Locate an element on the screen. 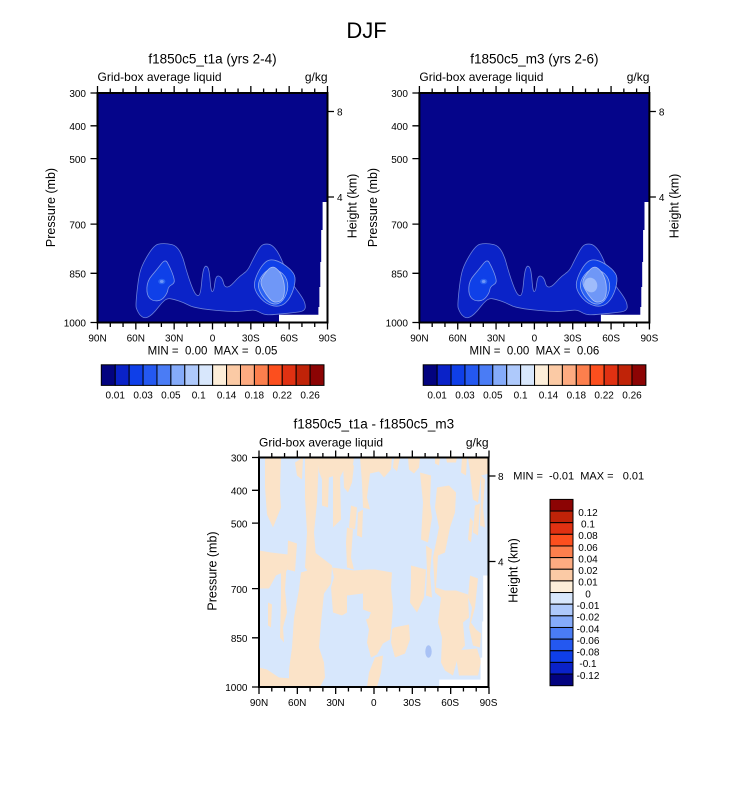 Image resolution: width=733 pixels, height=789 pixels. svg-text: f1850c5_m3 (yrs 2-6) is located at coordinates (534, 59).